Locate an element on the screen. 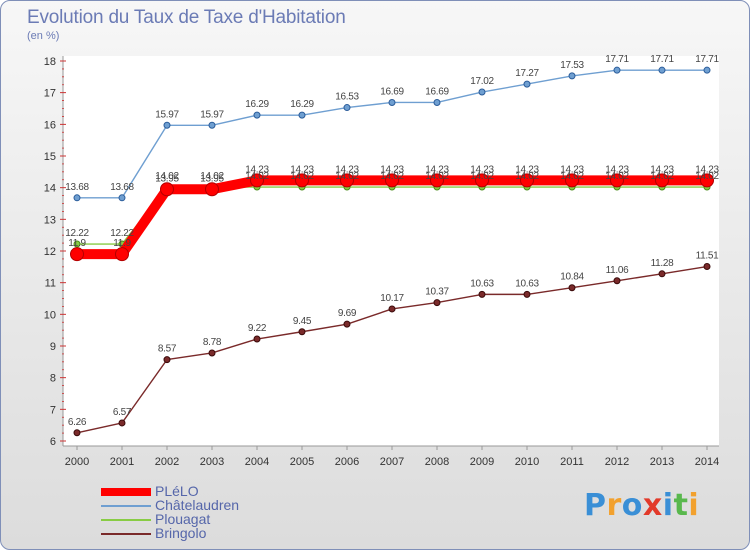 Image resolution: width=750 pixels, height=550 pixels. data-label: 11.51 is located at coordinates (708, 256).